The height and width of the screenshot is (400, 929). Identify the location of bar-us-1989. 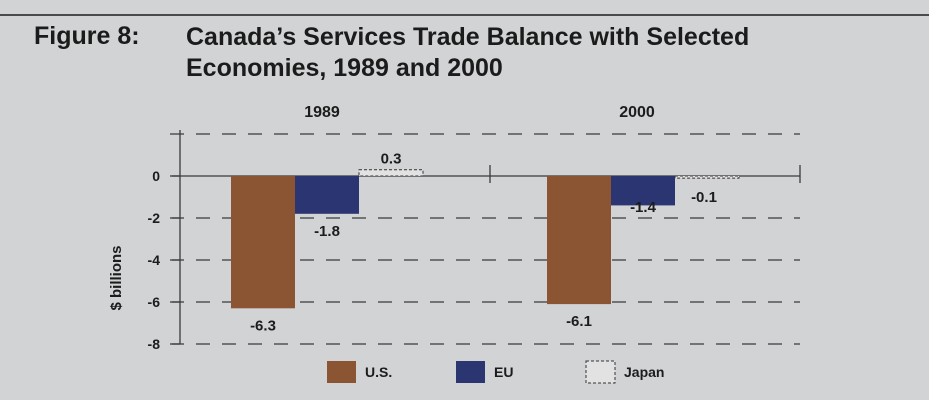
(263, 242).